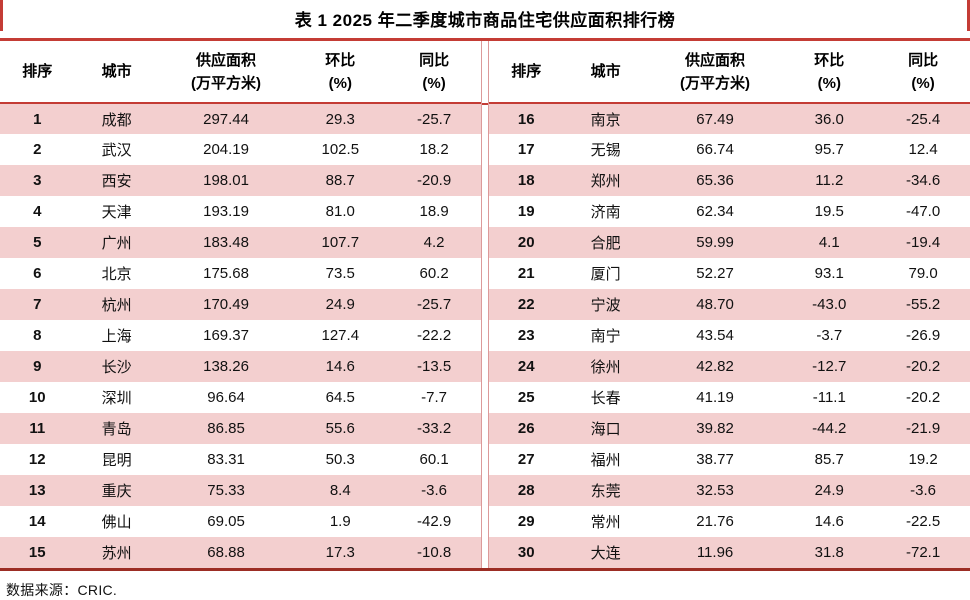 The width and height of the screenshot is (970, 600). What do you see at coordinates (526, 304) in the screenshot?
I see `rank-cell: 22` at bounding box center [526, 304].